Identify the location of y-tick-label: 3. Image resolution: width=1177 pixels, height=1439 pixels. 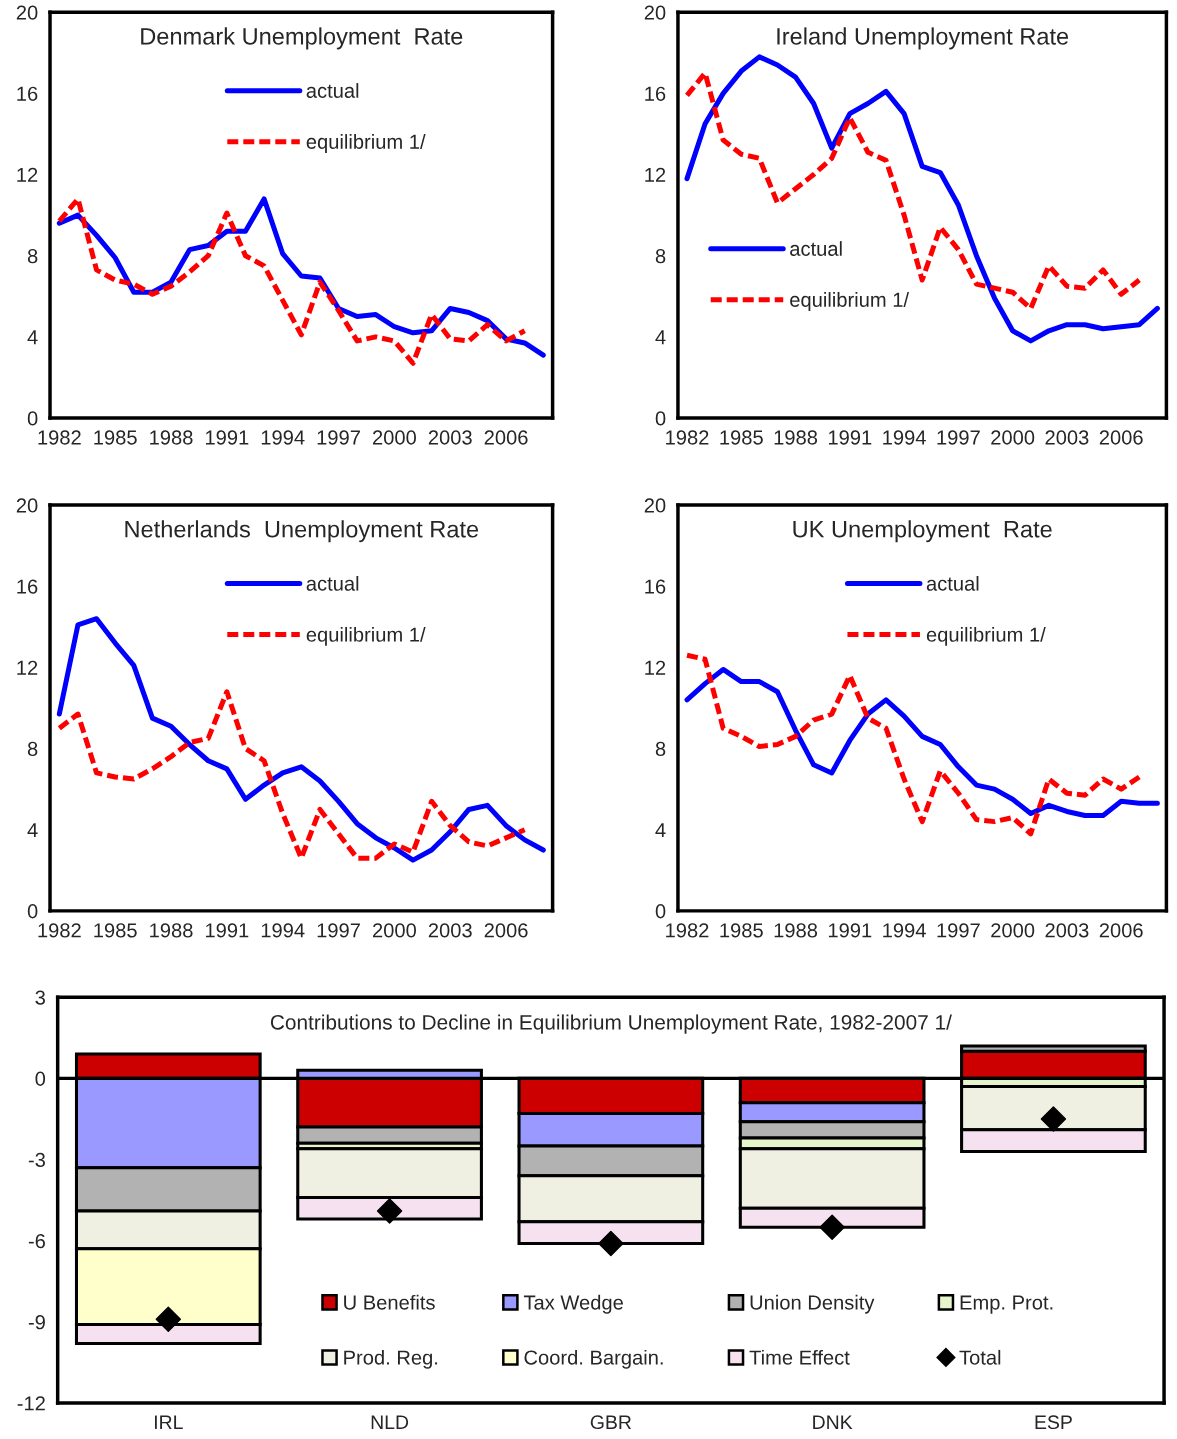
(40, 997).